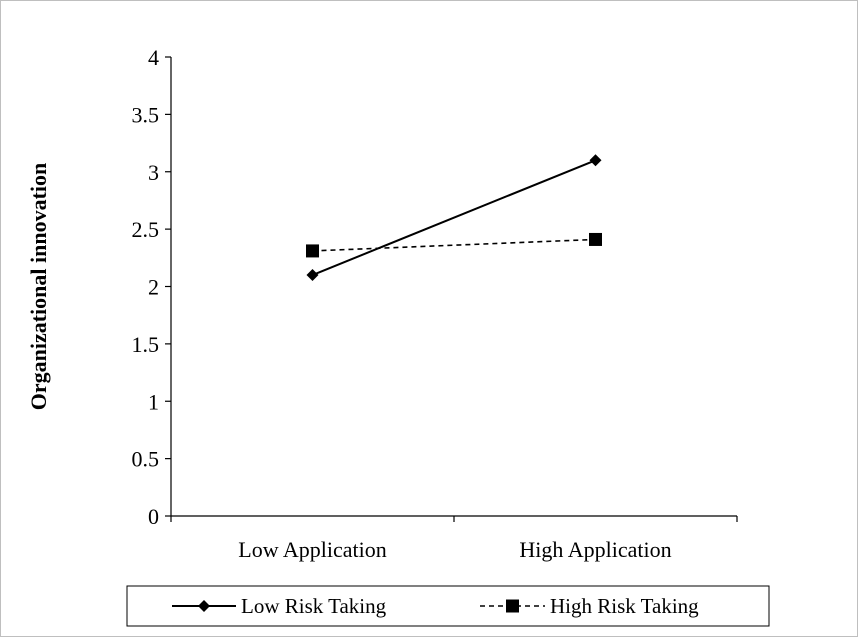 The height and width of the screenshot is (637, 858). What do you see at coordinates (146, 459) in the screenshot?
I see `y-tick-label: 0.5` at bounding box center [146, 459].